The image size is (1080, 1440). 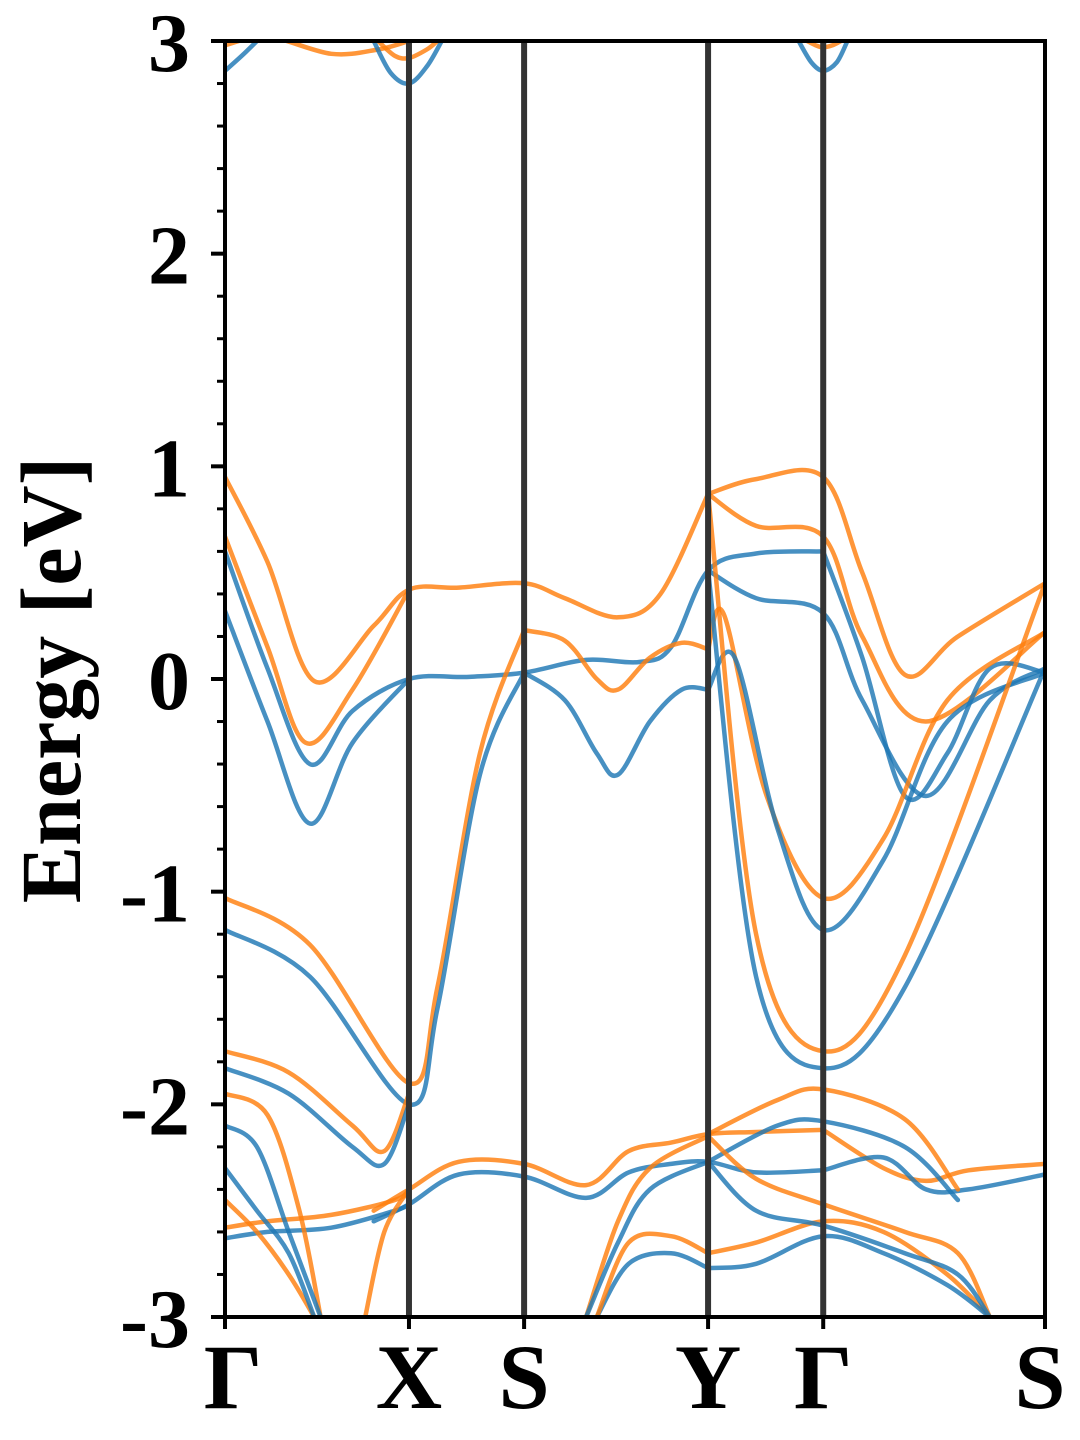 What do you see at coordinates (409, 1377) in the screenshot?
I see `x-tick-label-1: X` at bounding box center [409, 1377].